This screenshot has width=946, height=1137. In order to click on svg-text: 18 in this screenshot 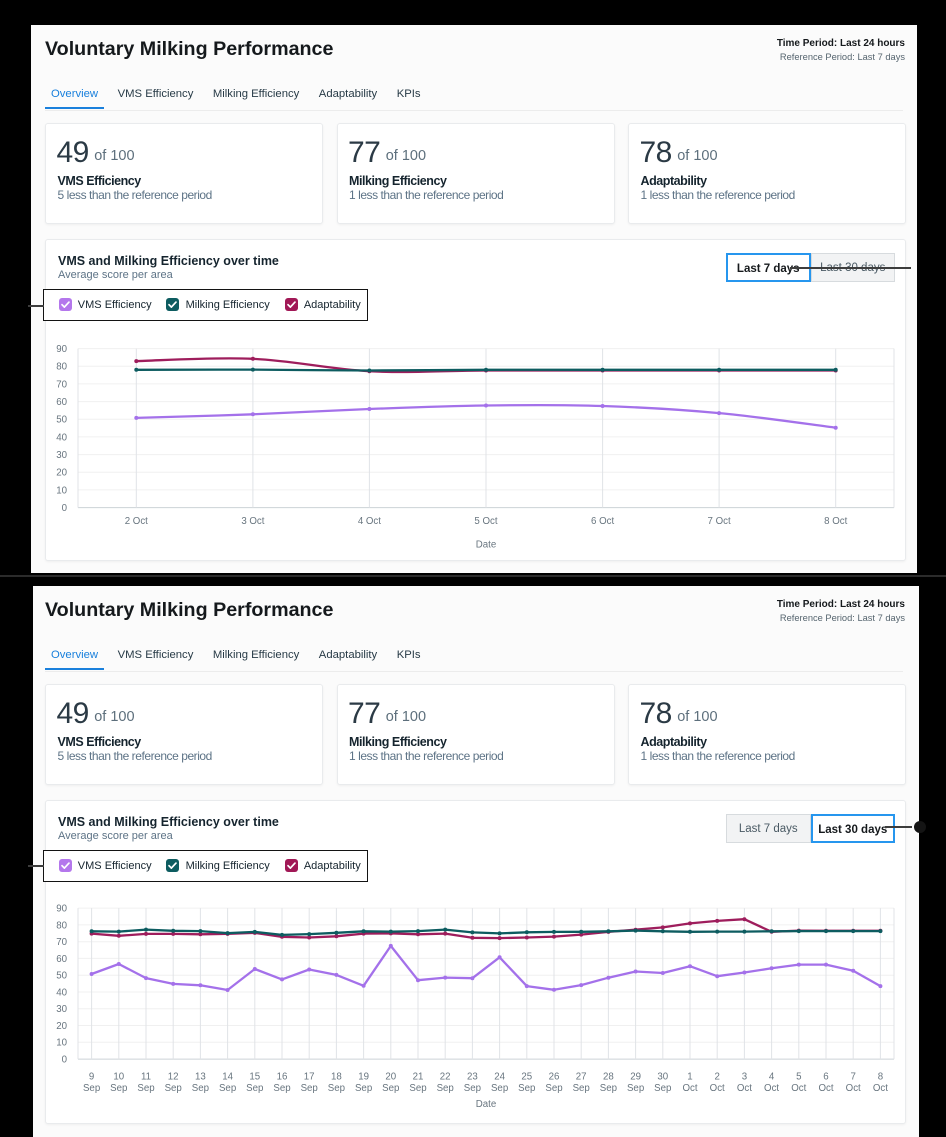, I will do `click(336, 1076)`.